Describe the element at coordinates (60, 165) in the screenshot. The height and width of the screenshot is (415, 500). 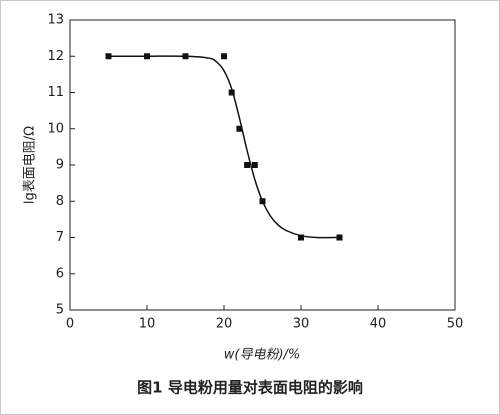
I see `y-tick-label: 9` at that location.